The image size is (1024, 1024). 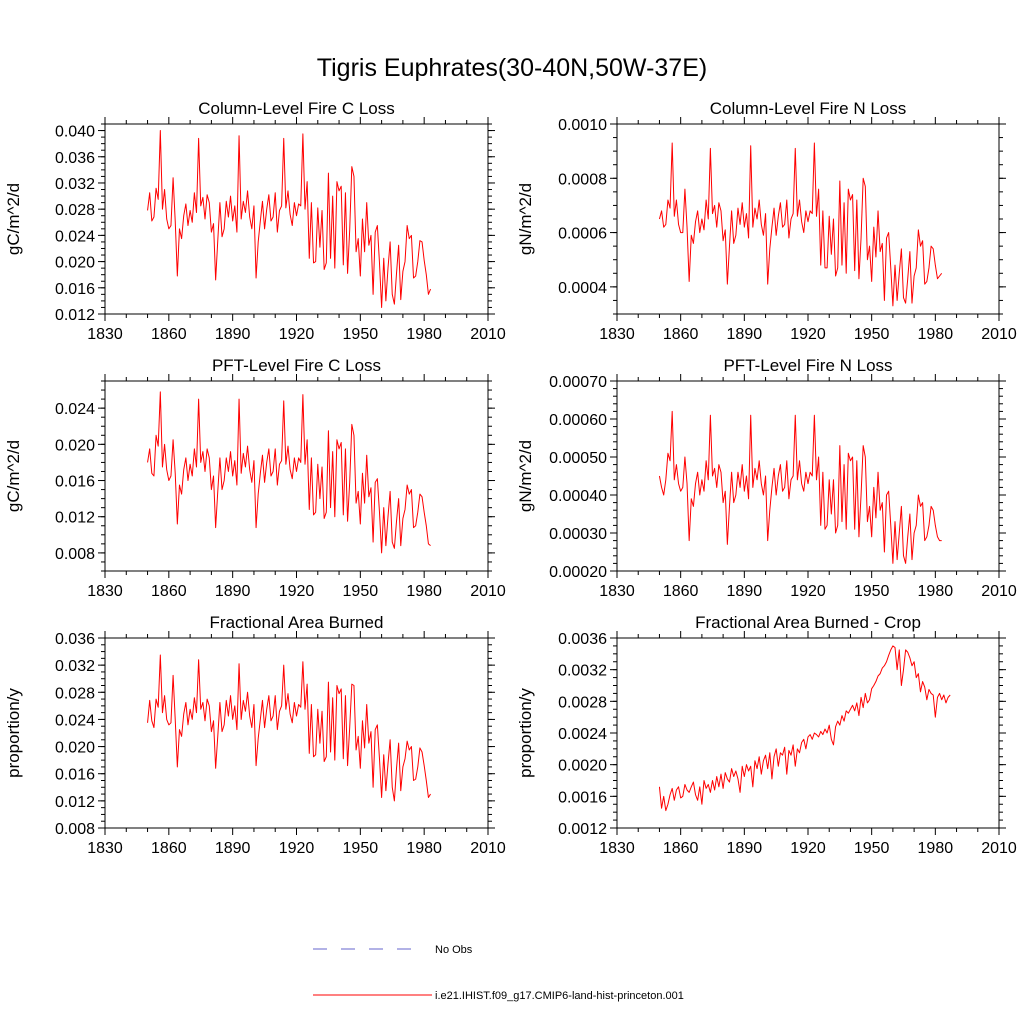 I want to click on y-tick-label: 0.0006, so click(x=582, y=234).